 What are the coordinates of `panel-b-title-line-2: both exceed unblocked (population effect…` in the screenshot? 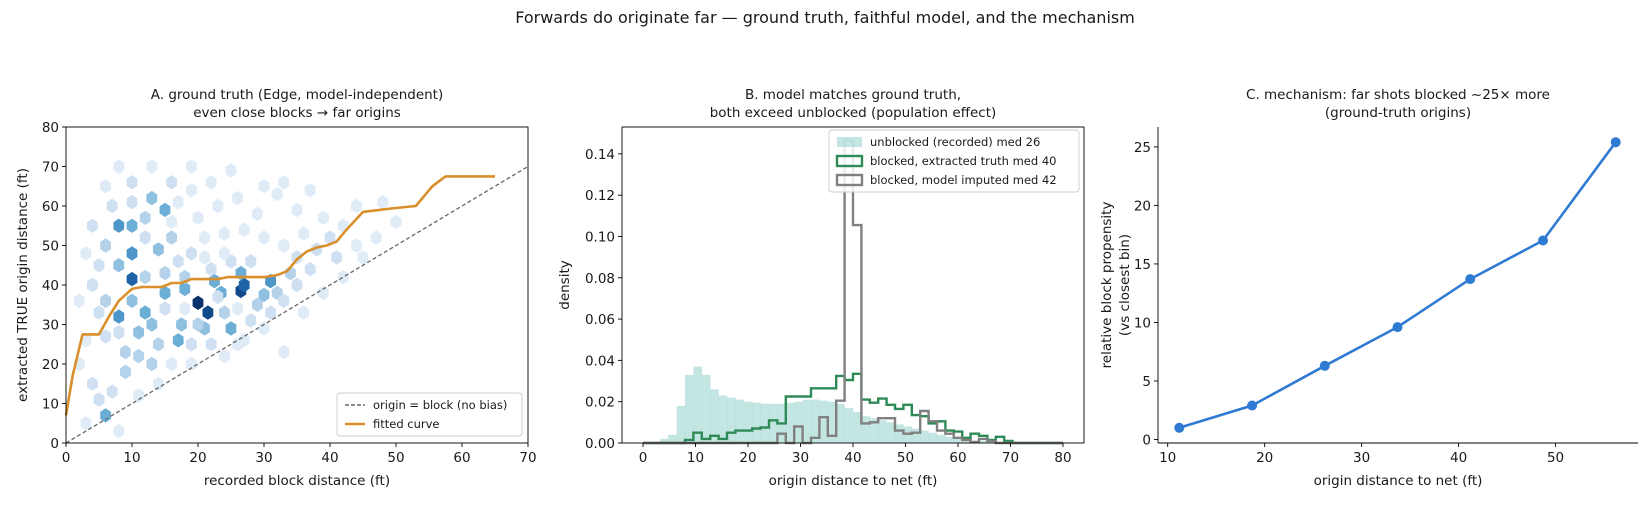 It's located at (853, 113).